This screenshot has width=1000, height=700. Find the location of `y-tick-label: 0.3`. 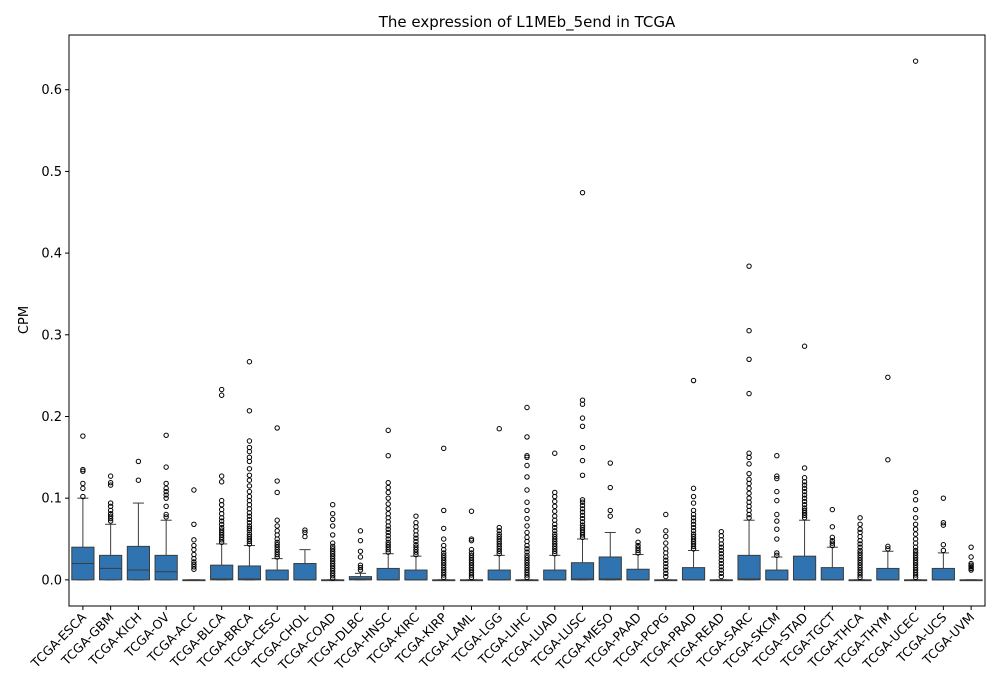

y-tick-label: 0.3 is located at coordinates (51, 335).